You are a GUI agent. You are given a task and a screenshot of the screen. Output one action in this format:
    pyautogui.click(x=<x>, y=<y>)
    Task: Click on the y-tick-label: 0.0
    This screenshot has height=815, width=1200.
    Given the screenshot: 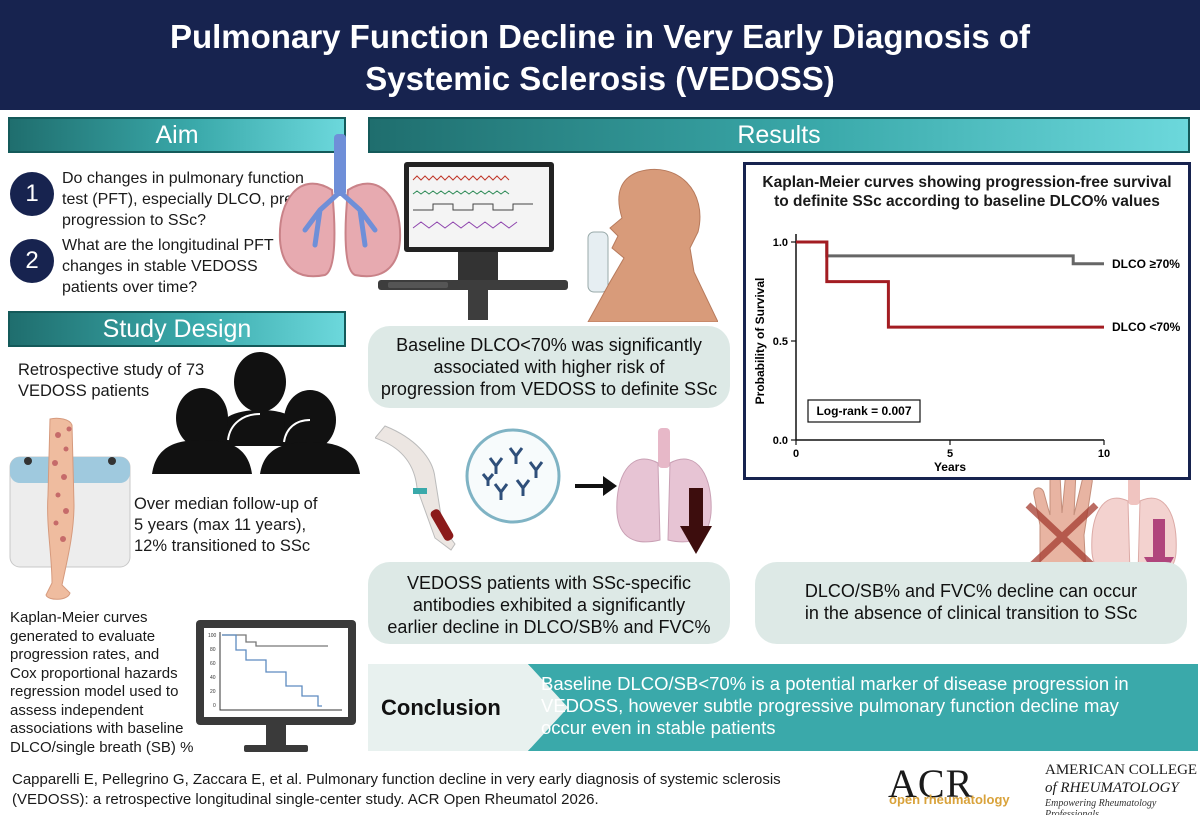 What is the action you would take?
    pyautogui.click(x=780, y=441)
    